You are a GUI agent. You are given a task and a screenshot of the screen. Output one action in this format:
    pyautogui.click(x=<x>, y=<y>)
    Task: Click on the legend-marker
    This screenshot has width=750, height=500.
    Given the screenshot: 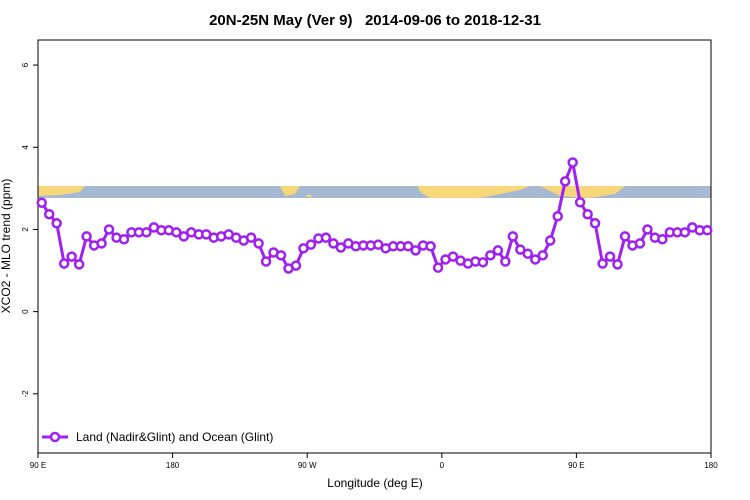 What is the action you would take?
    pyautogui.click(x=55, y=437)
    